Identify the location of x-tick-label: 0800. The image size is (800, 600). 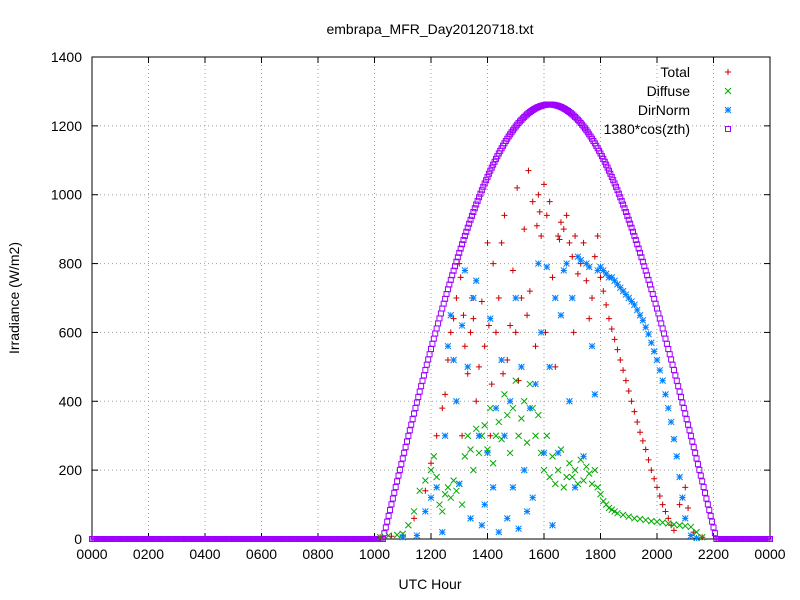
(317, 554).